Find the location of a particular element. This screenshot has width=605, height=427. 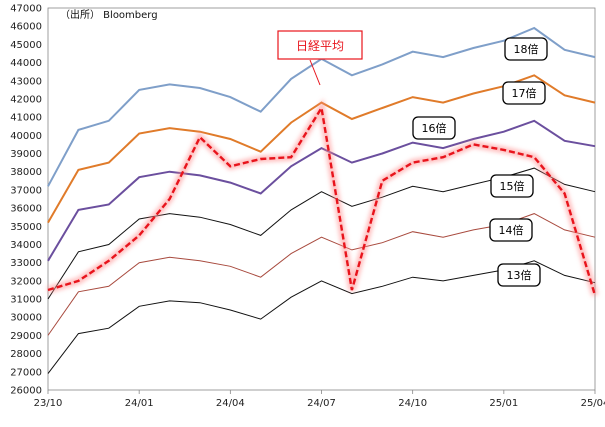

y-tick-label: 34000 is located at coordinates (26, 245).